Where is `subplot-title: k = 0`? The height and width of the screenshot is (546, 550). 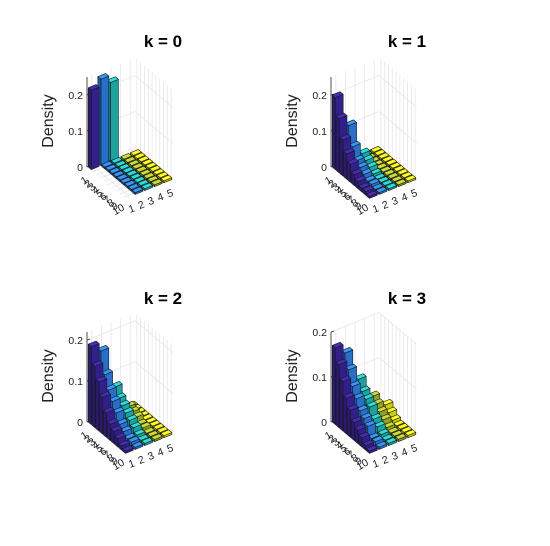
subplot-title: k = 0 is located at coordinates (163, 41).